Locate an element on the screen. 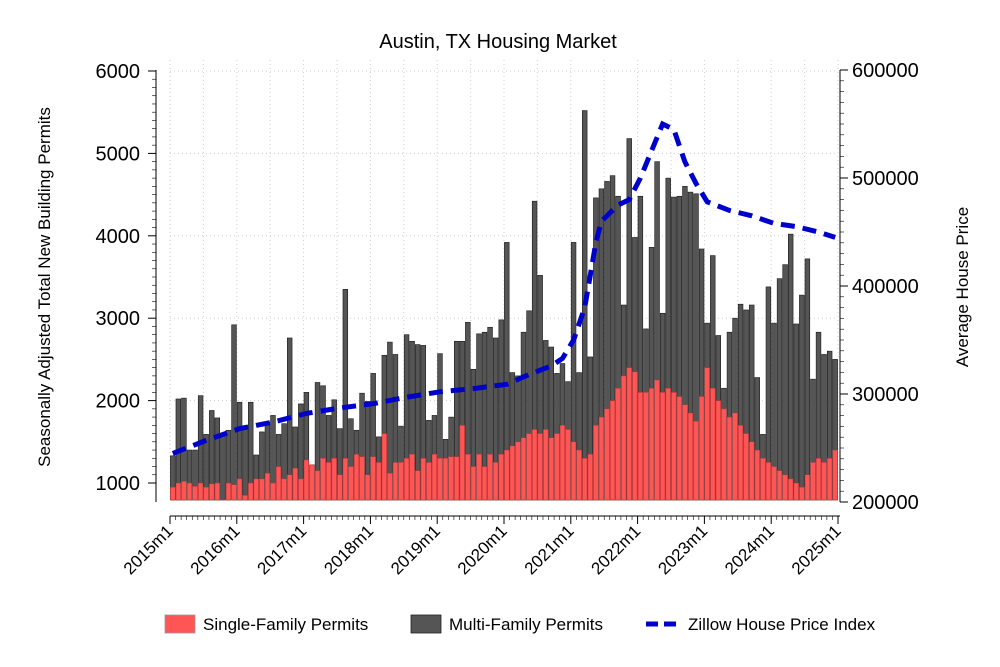 Image resolution: width=1000 pixels, height=667 pixels. y2-axis-label: Average House Price is located at coordinates (962, 287).